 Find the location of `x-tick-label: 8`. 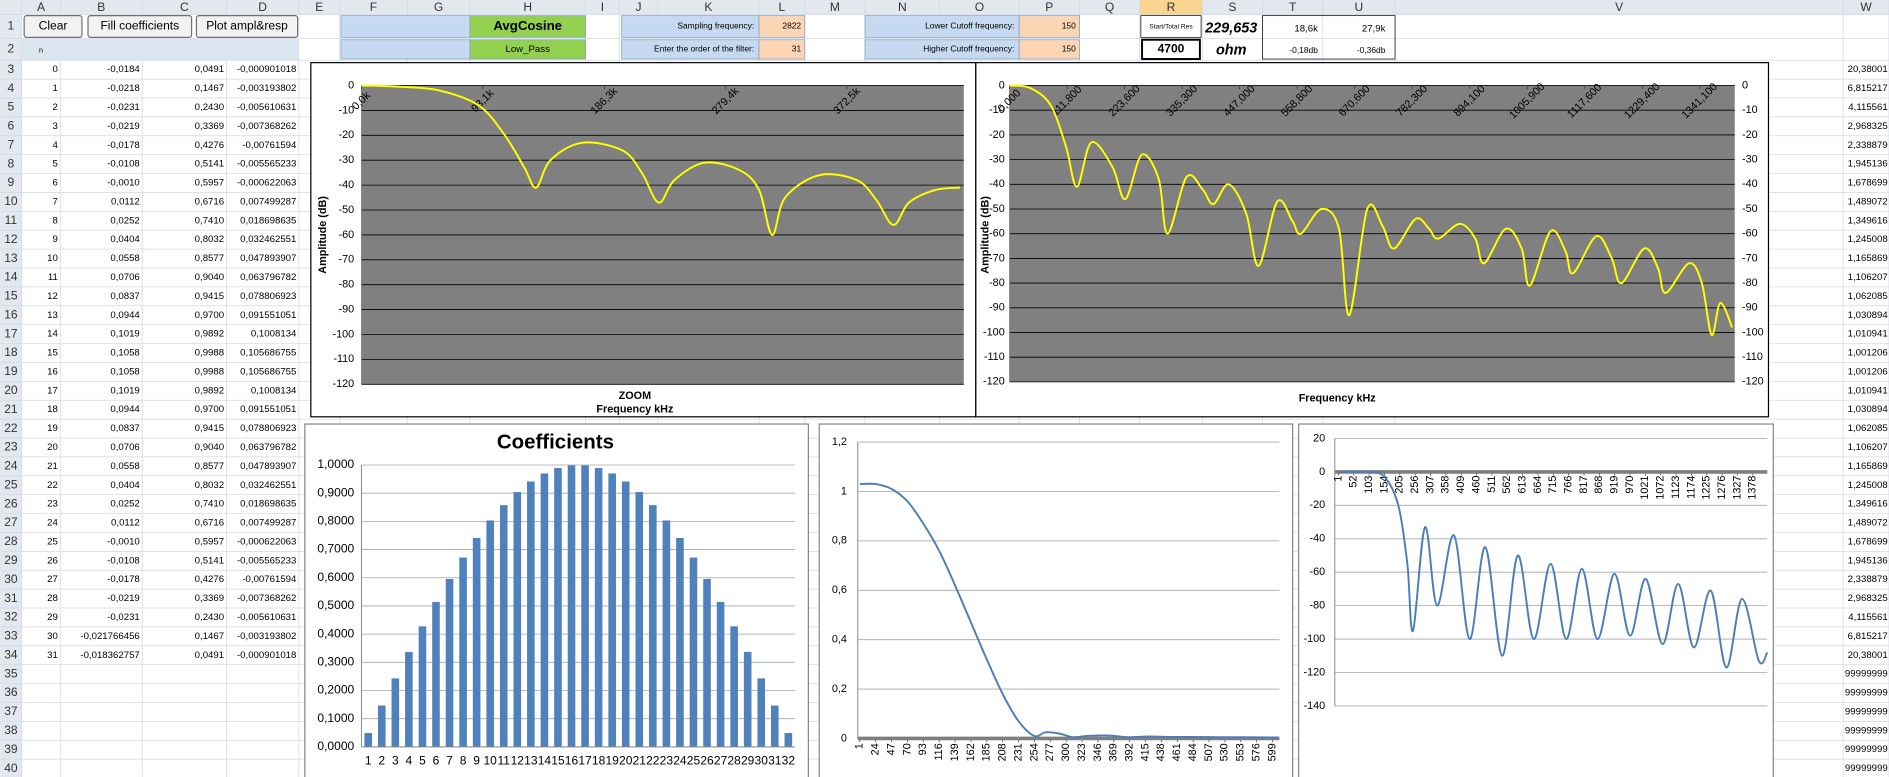

x-tick-label: 8 is located at coordinates (463, 761).